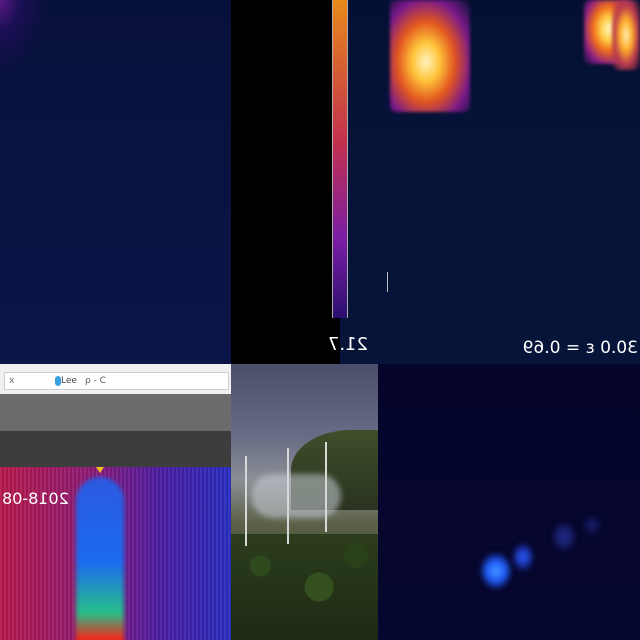 Image resolution: width=640 pixels, height=640 pixels. I want to click on color-palette-bar, so click(340, 159).